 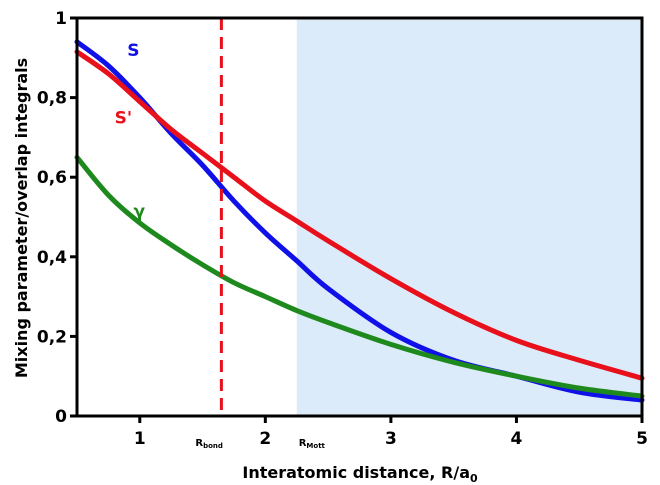 I want to click on series-label-1: S', so click(x=123, y=118).